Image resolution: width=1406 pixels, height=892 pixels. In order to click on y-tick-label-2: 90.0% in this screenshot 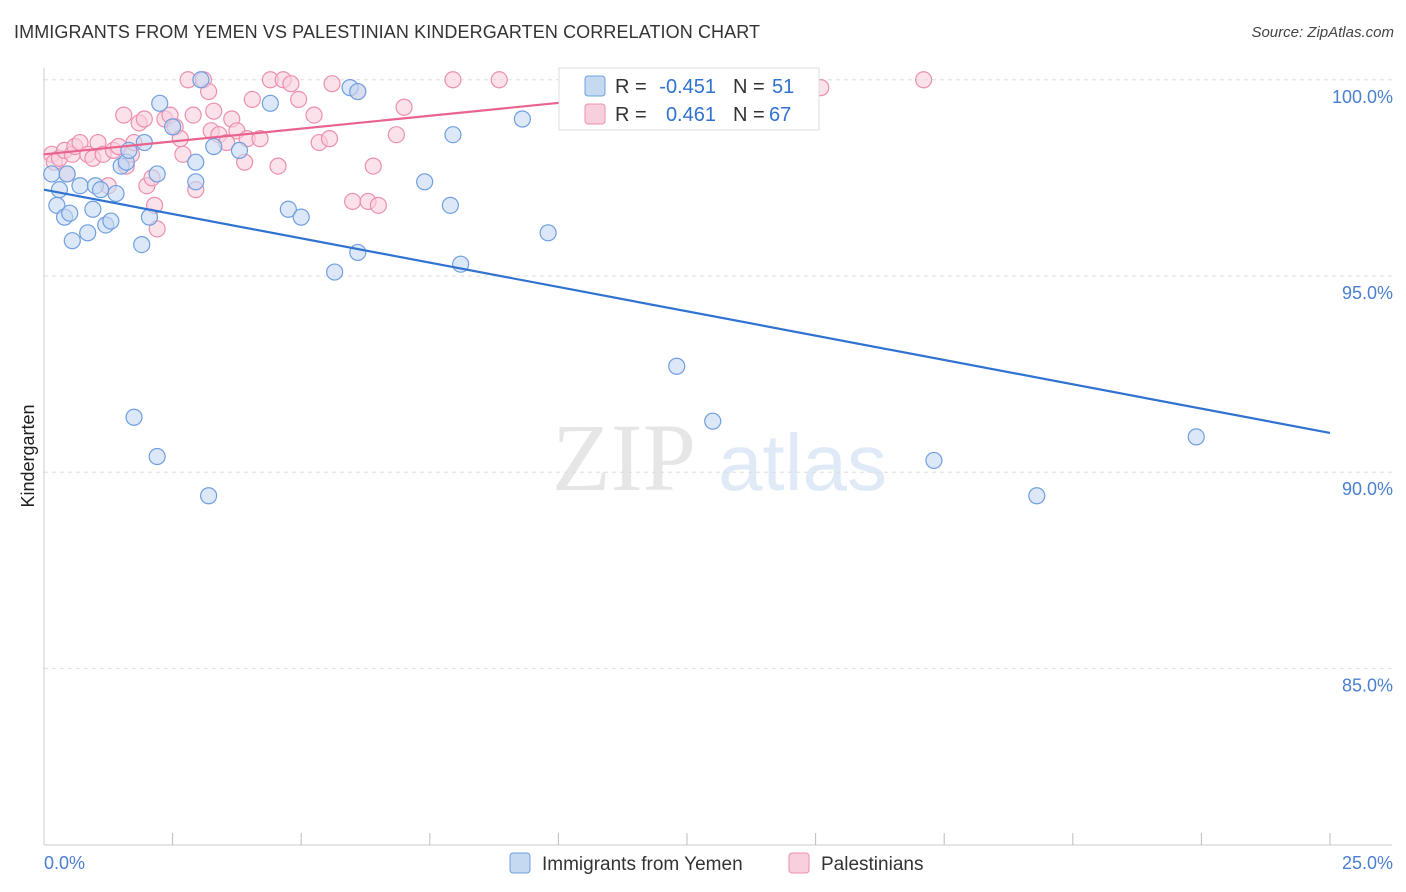, I will do `click(1367, 489)`.